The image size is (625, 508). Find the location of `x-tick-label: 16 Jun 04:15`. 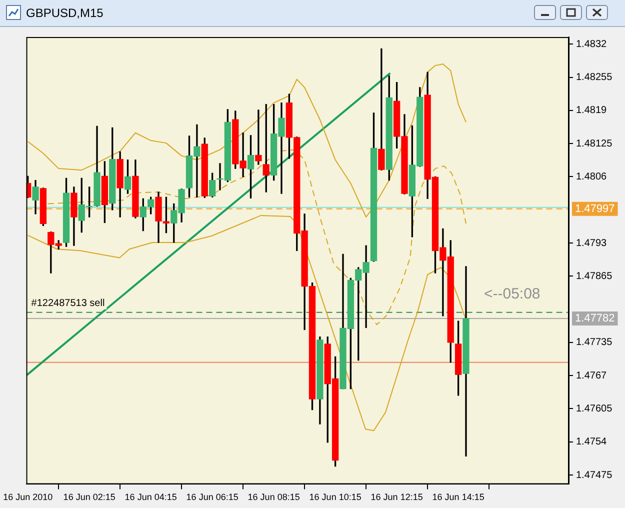

x-tick-label: 16 Jun 04:15 is located at coordinates (150, 497).